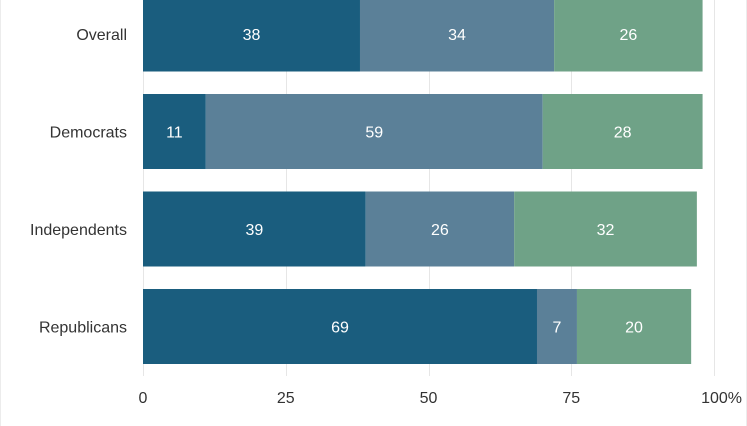  Describe the element at coordinates (83, 328) in the screenshot. I see `category-label-3: Republicans` at that location.